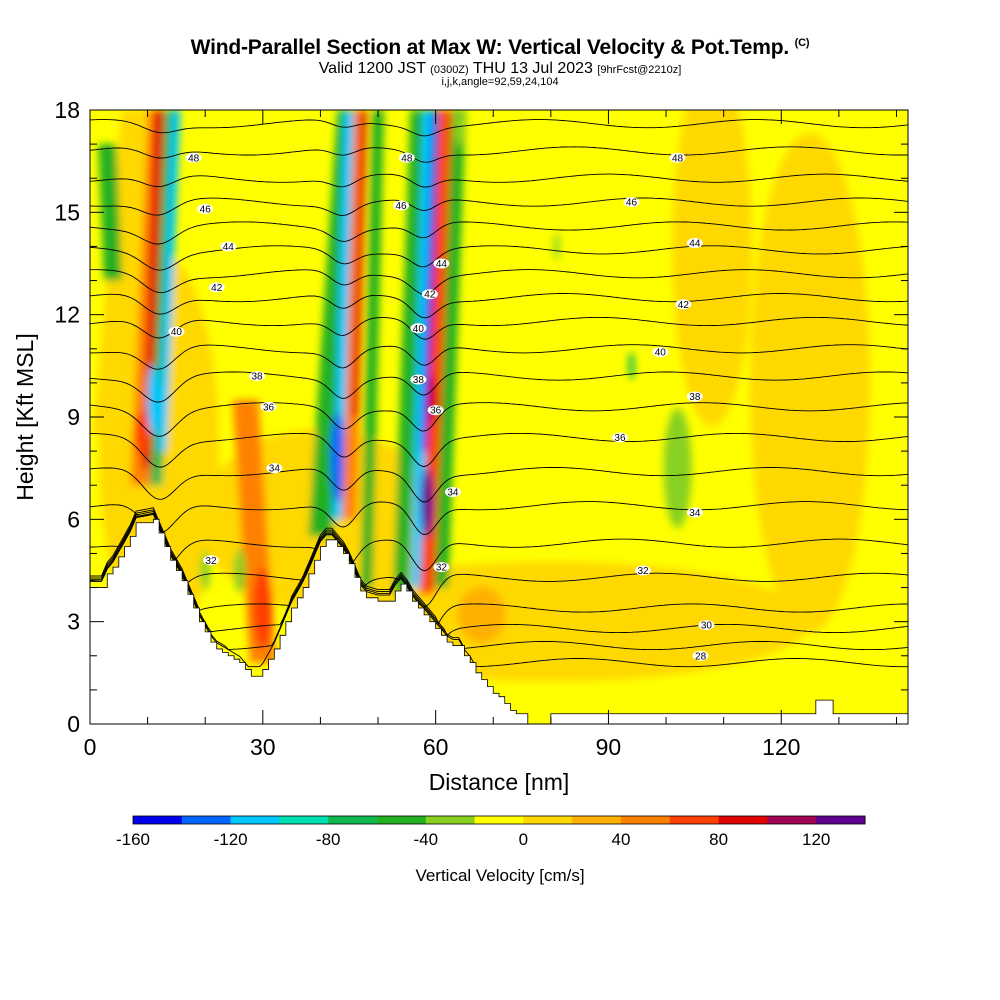 This screenshot has height=1000, width=1000. I want to click on blob-e-purple, so click(426, 502).